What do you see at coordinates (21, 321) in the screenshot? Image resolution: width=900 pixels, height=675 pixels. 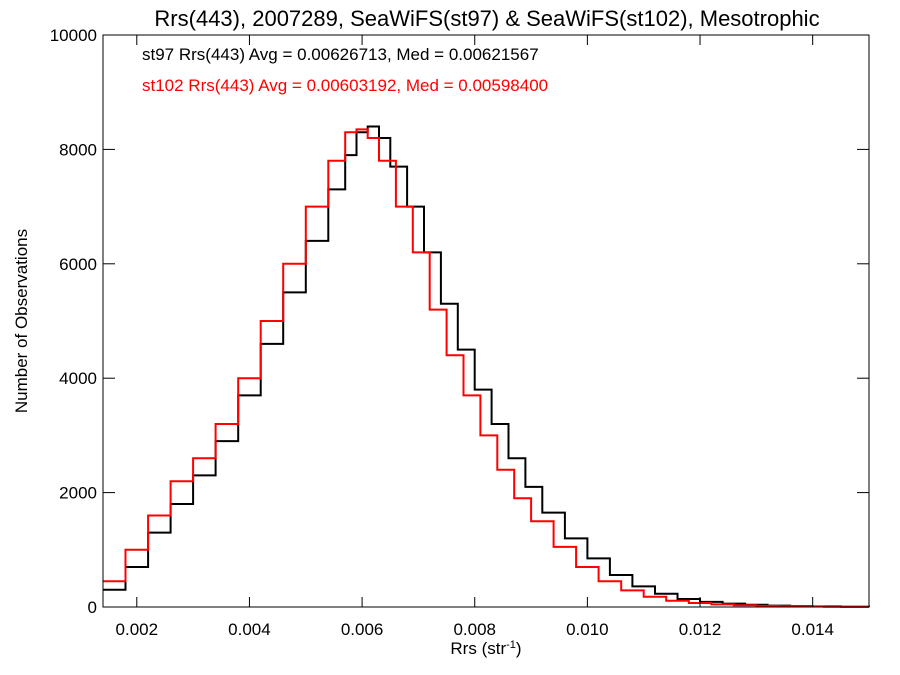 I see `y-axis-label: Number of Observations` at bounding box center [21, 321].